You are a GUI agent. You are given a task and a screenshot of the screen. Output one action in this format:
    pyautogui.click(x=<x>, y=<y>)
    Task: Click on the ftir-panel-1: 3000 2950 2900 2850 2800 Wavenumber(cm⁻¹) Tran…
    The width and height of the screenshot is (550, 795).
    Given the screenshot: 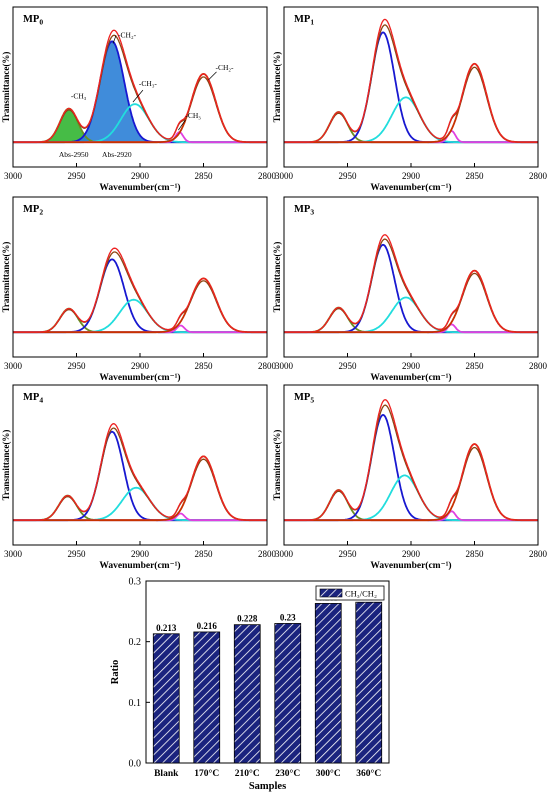 What is the action you would take?
    pyautogui.click(x=410, y=99)
    